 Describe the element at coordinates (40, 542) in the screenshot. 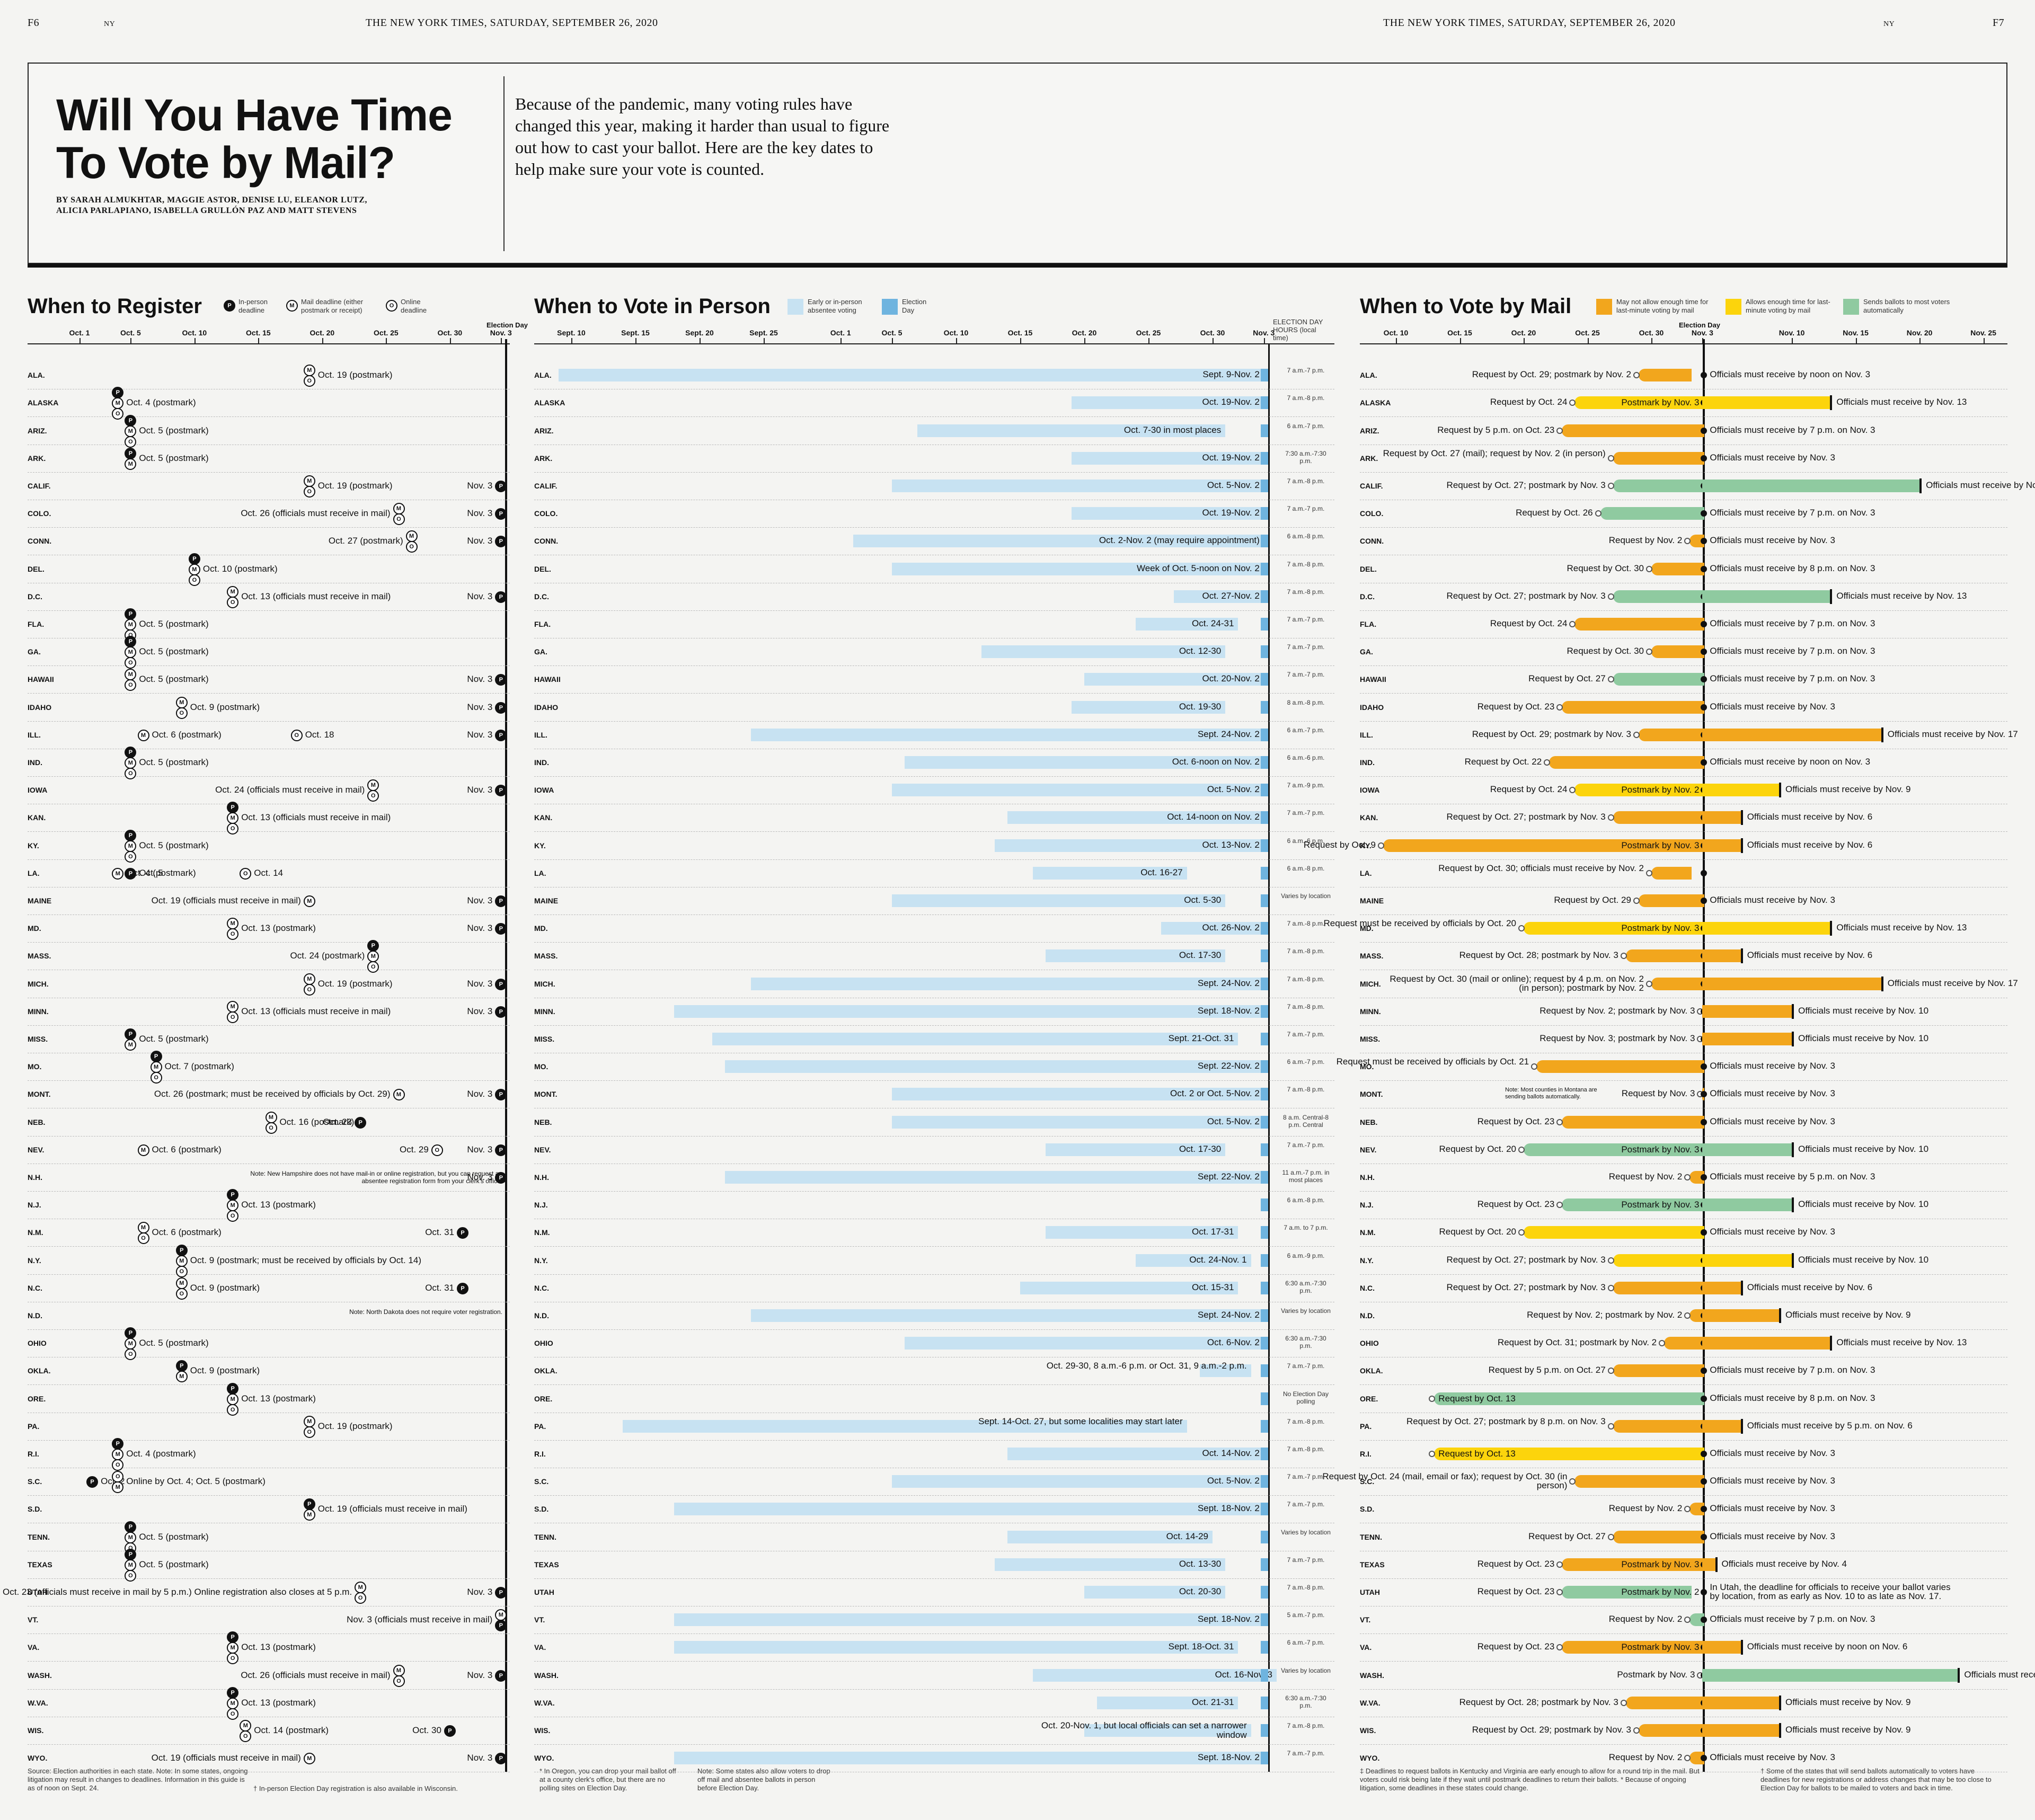

I see `state-abbrev: CONN.` at that location.